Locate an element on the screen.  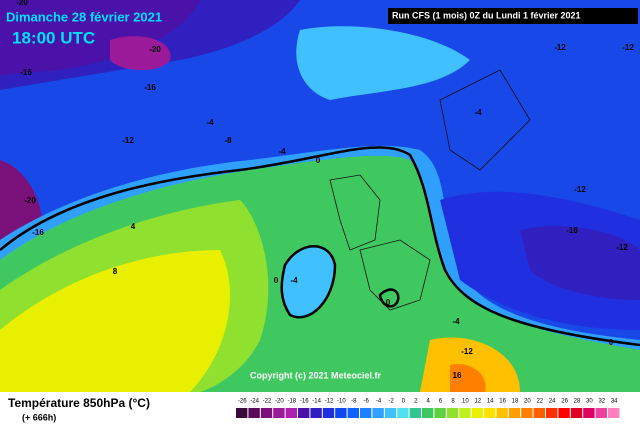
contour-label: -8 is located at coordinates (228, 140).